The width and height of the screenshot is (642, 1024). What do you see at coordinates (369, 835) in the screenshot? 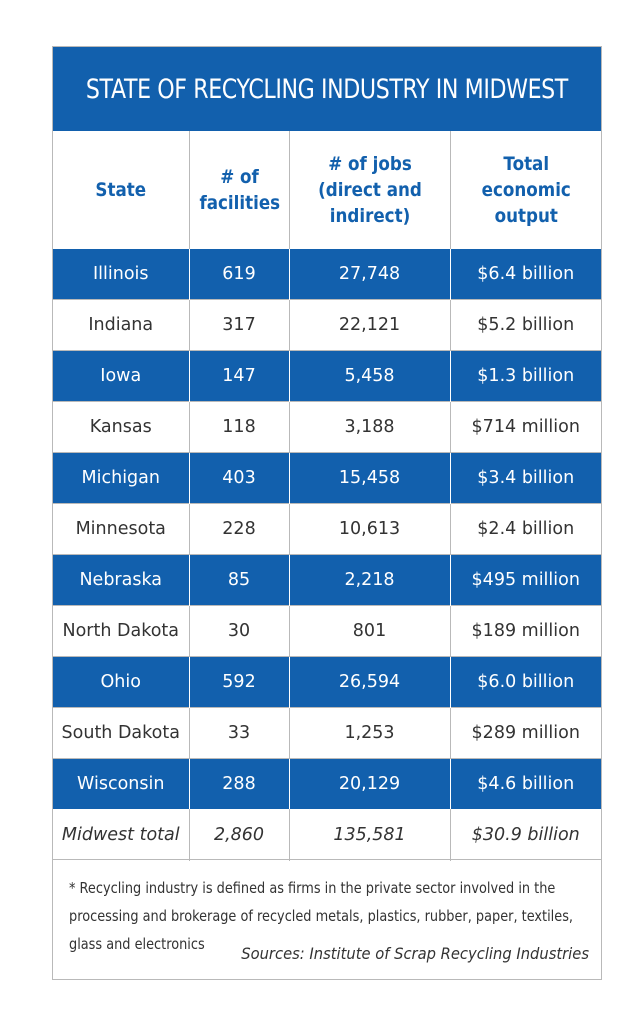
I see `total-cell-jobs: 135,581` at bounding box center [369, 835].